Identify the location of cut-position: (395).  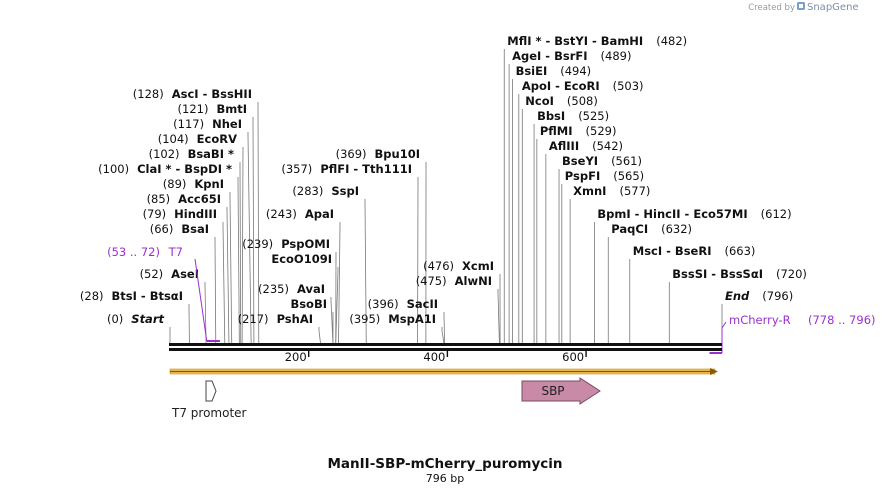
(364, 319).